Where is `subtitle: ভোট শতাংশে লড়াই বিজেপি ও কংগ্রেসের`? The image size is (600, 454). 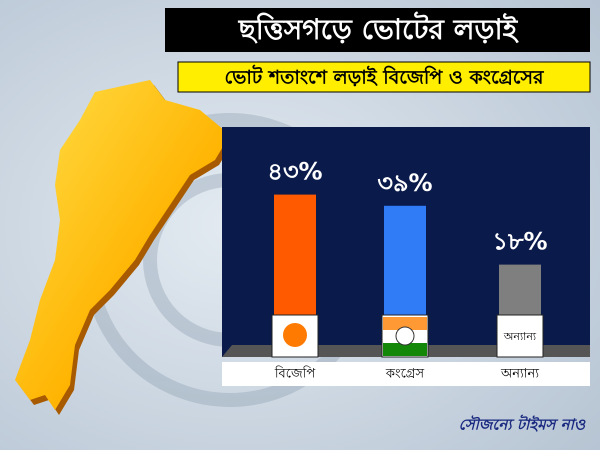
subtitle: ভোট শতাংশে লড়াই বিজেপি ও কংগ্রেসের is located at coordinates (385, 77).